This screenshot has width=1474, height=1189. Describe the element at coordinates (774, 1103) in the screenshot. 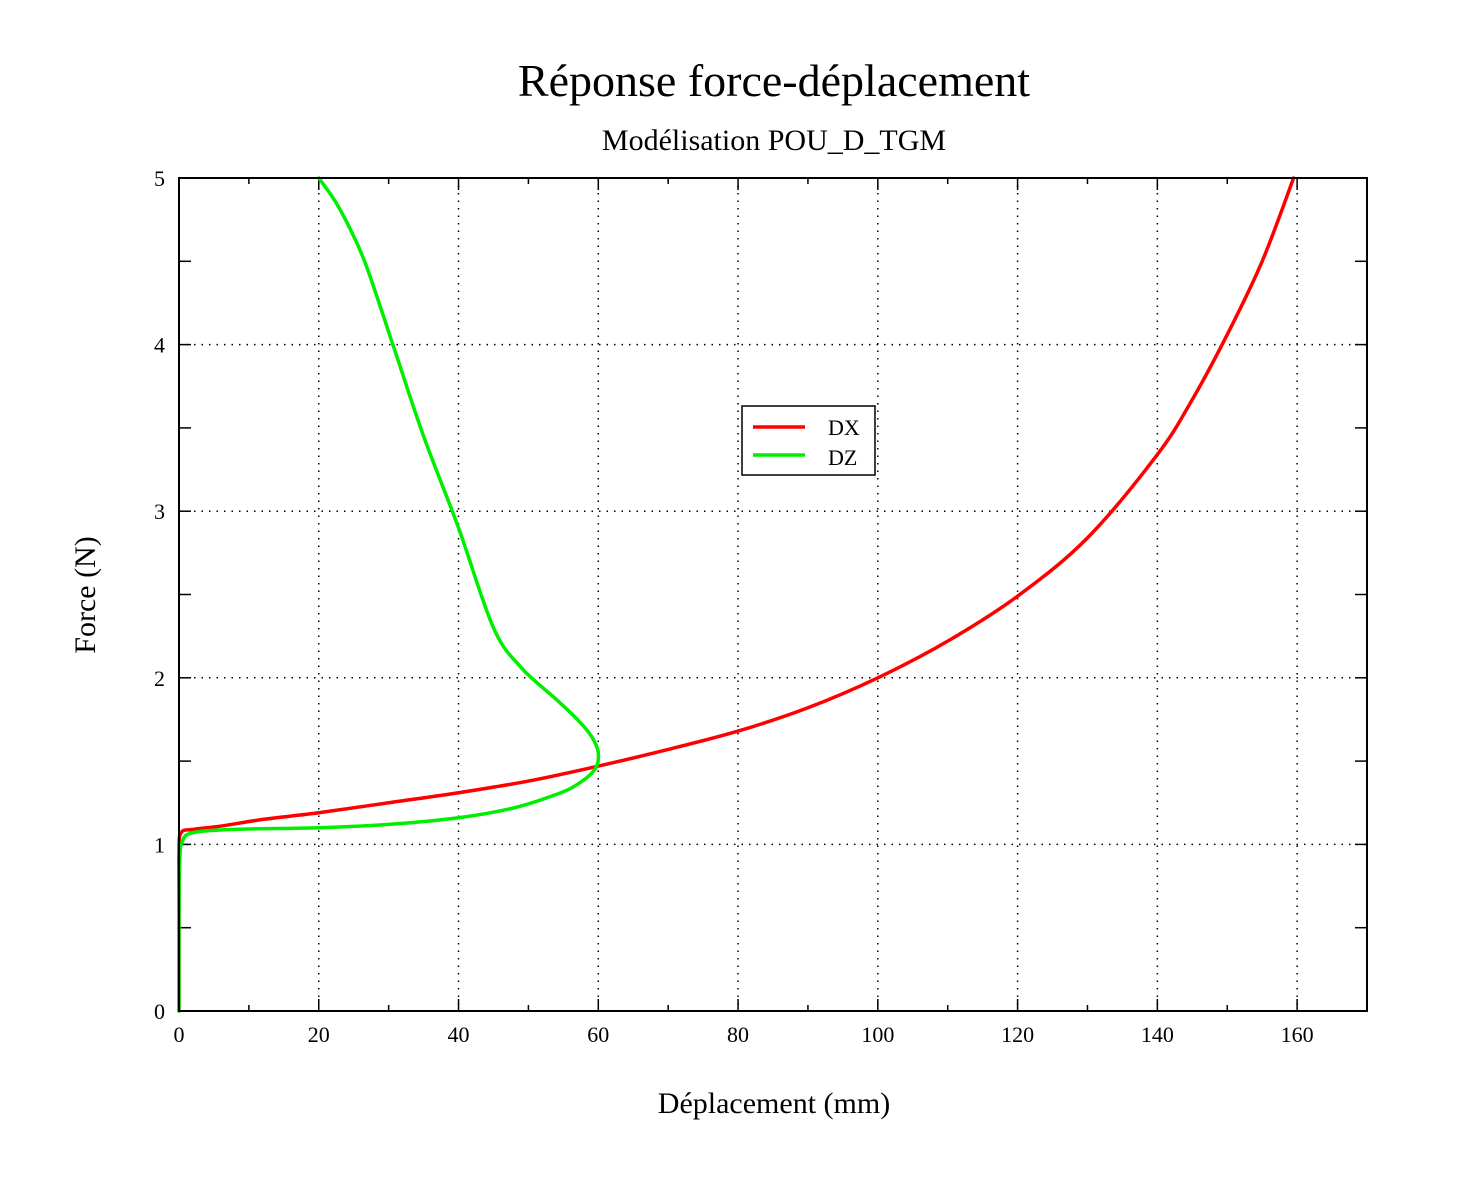

I see `x-axis-label: Déplacement (mm)` at that location.